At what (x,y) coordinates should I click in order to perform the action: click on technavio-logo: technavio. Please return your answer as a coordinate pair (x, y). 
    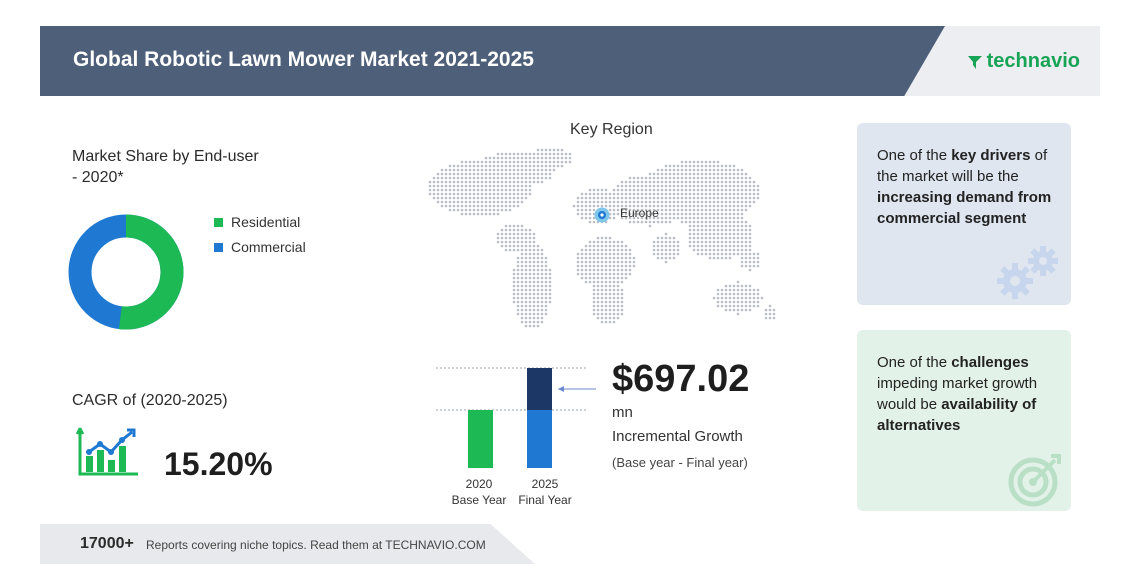
    Looking at the image, I should click on (1023, 61).